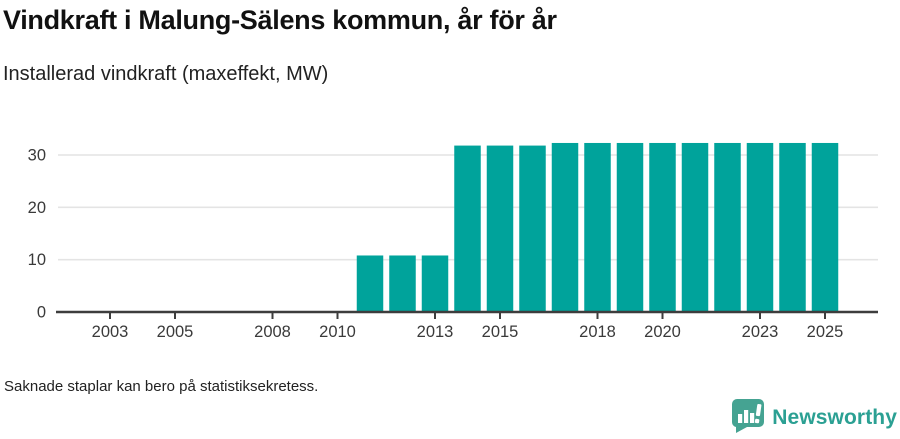  Describe the element at coordinates (834, 417) in the screenshot. I see `newsworthy-wordmark: Newsworthy` at that location.